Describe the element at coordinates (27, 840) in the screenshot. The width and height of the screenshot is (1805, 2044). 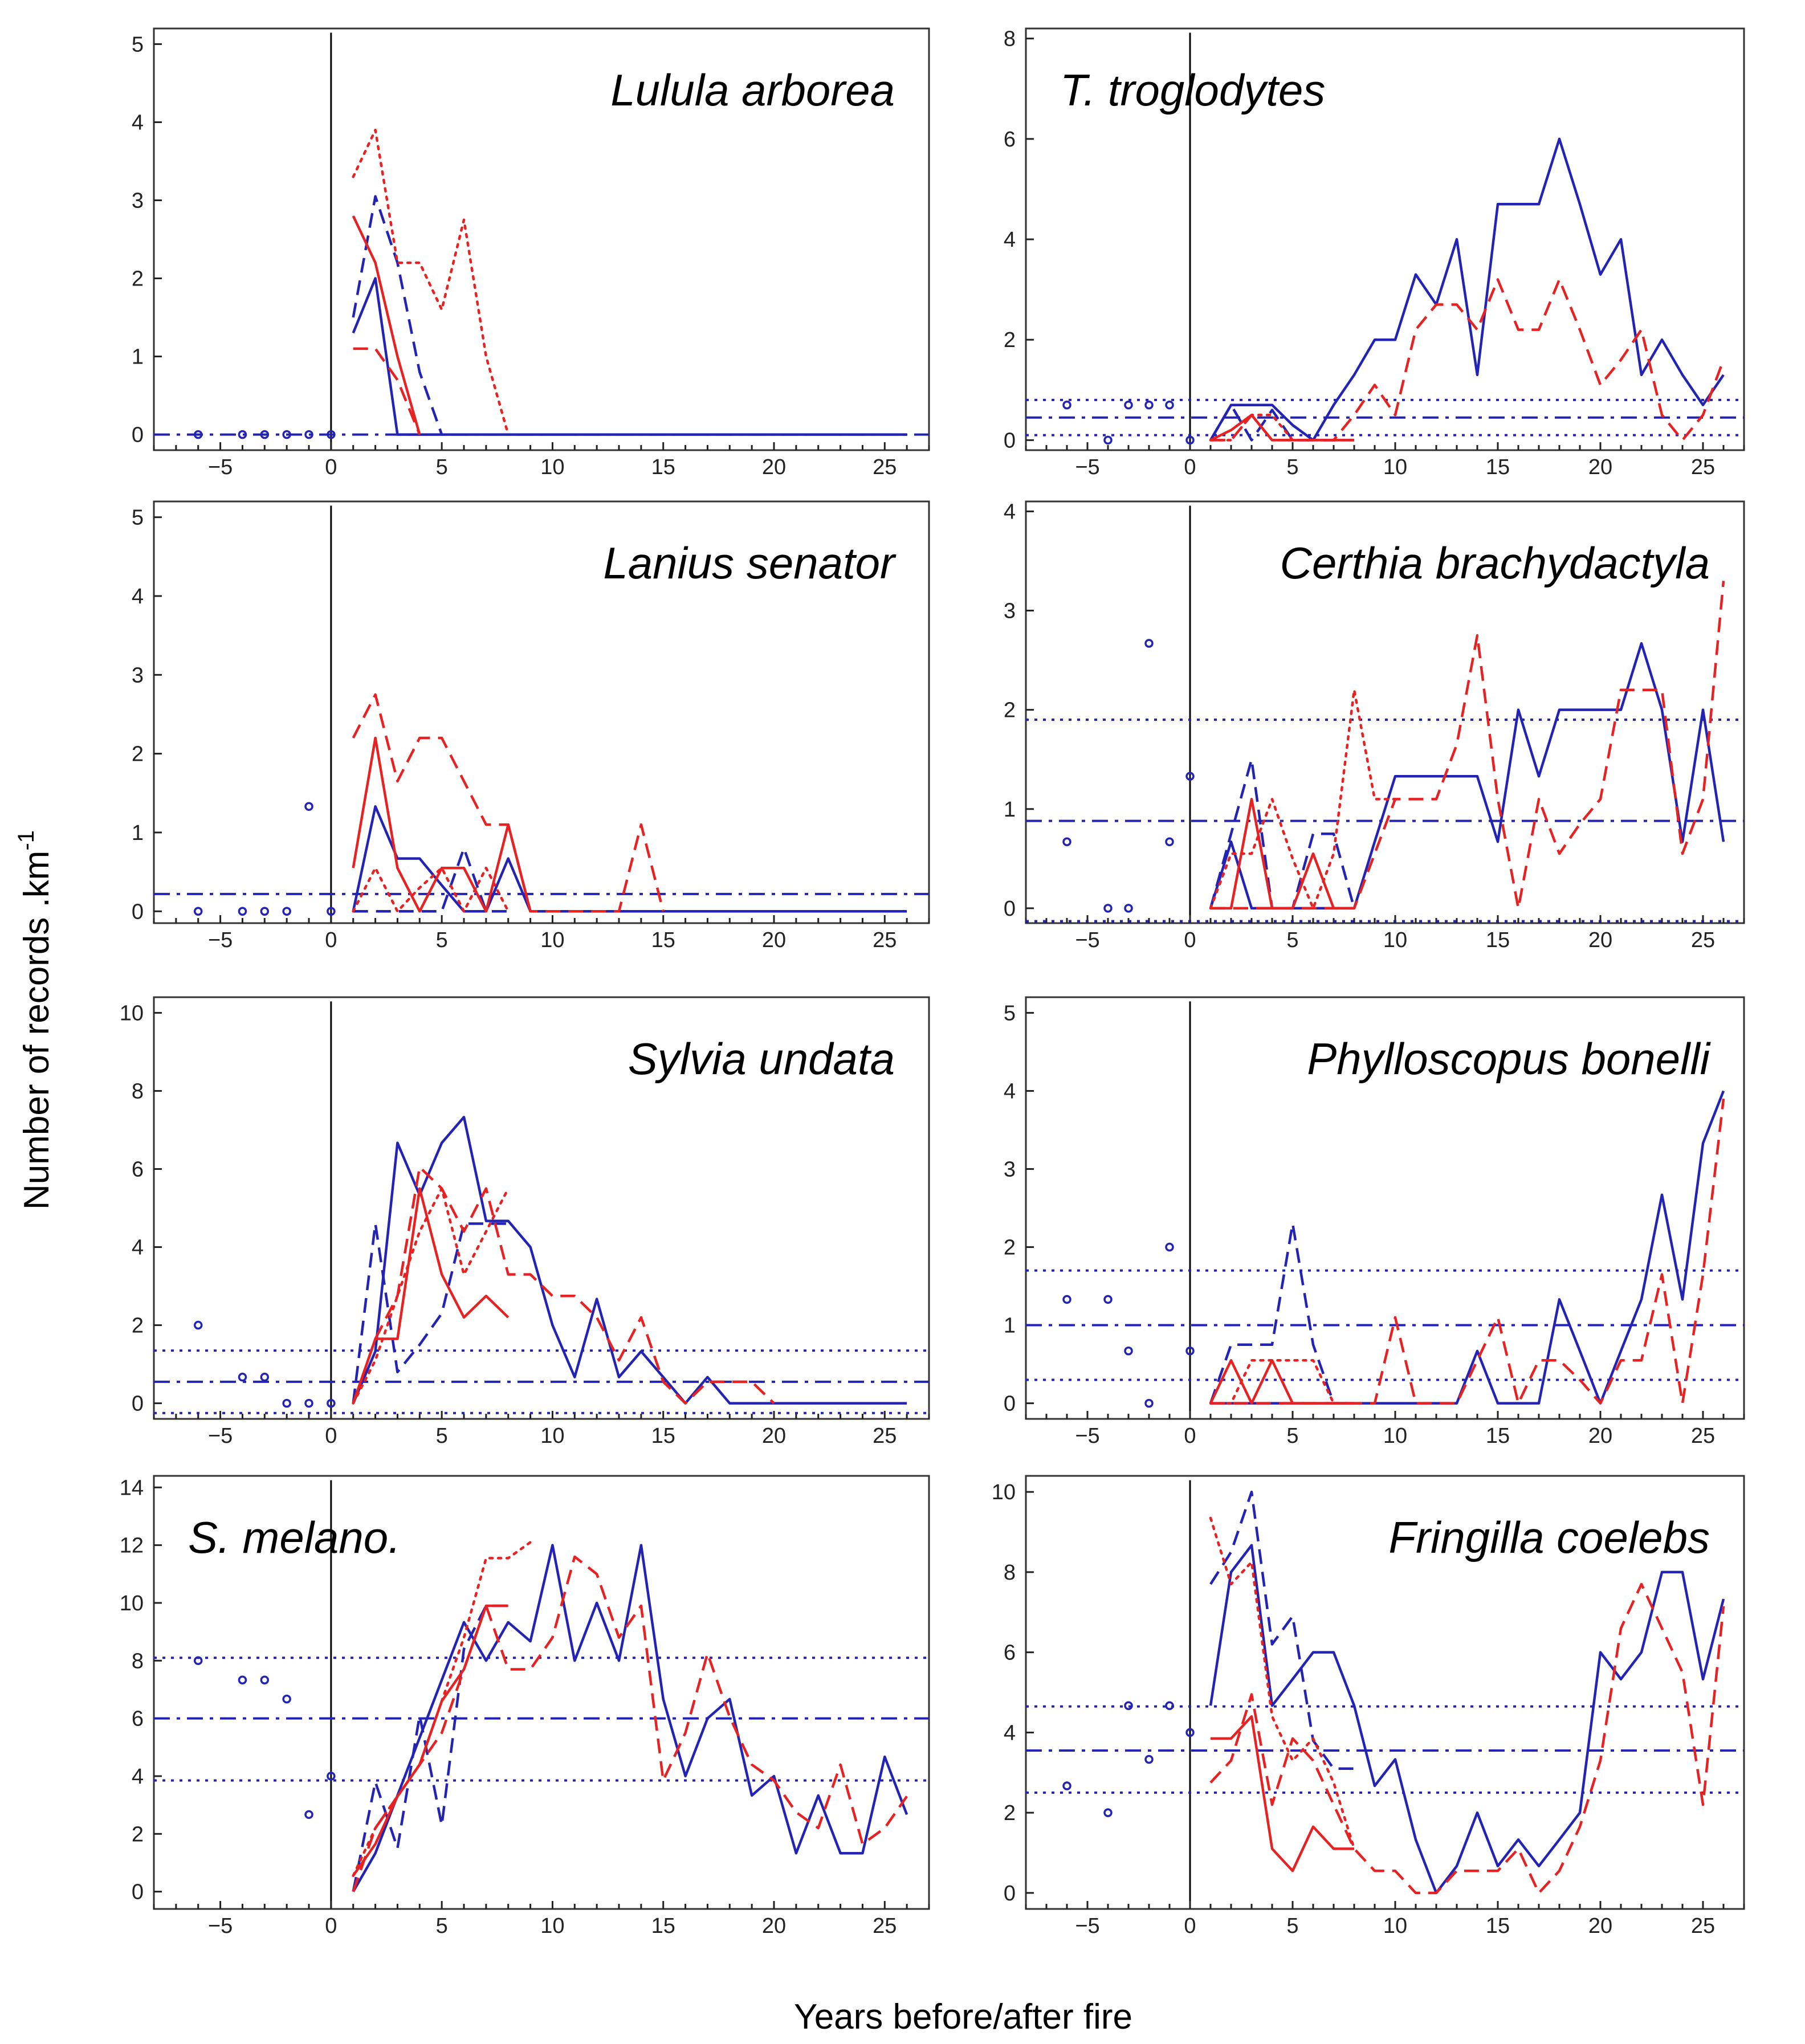
I see `y-axis-title-sup: -1` at that location.